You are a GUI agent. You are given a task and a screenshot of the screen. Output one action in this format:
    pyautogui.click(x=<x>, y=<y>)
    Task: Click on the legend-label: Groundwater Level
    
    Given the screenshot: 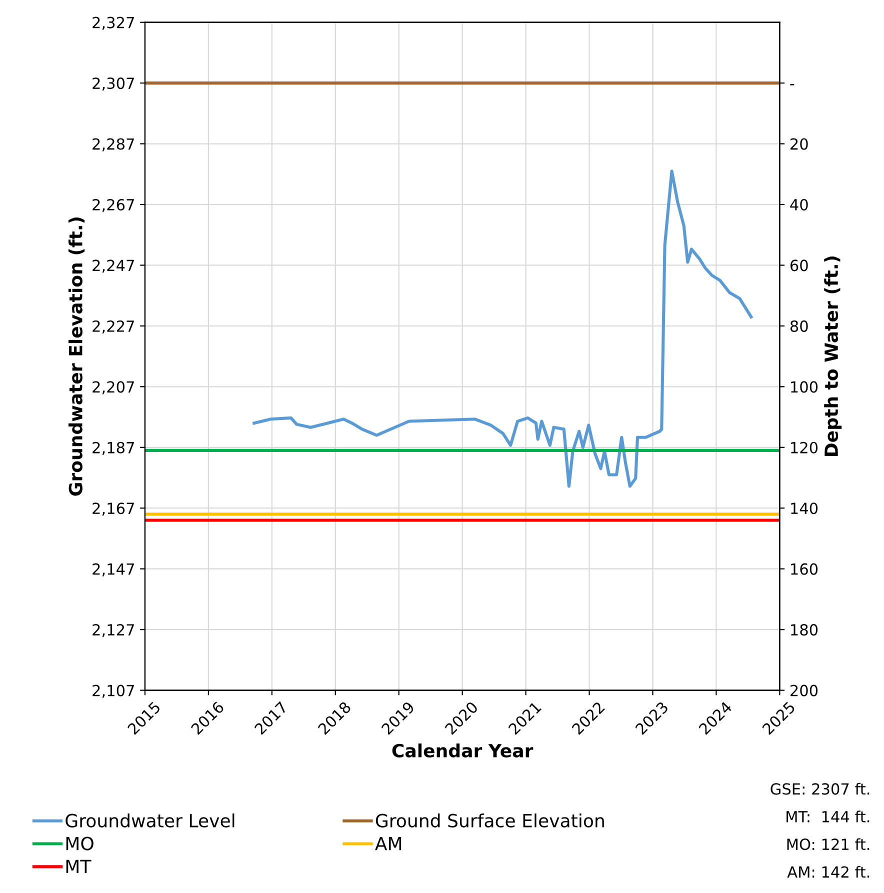 What is the action you would take?
    pyautogui.click(x=150, y=820)
    